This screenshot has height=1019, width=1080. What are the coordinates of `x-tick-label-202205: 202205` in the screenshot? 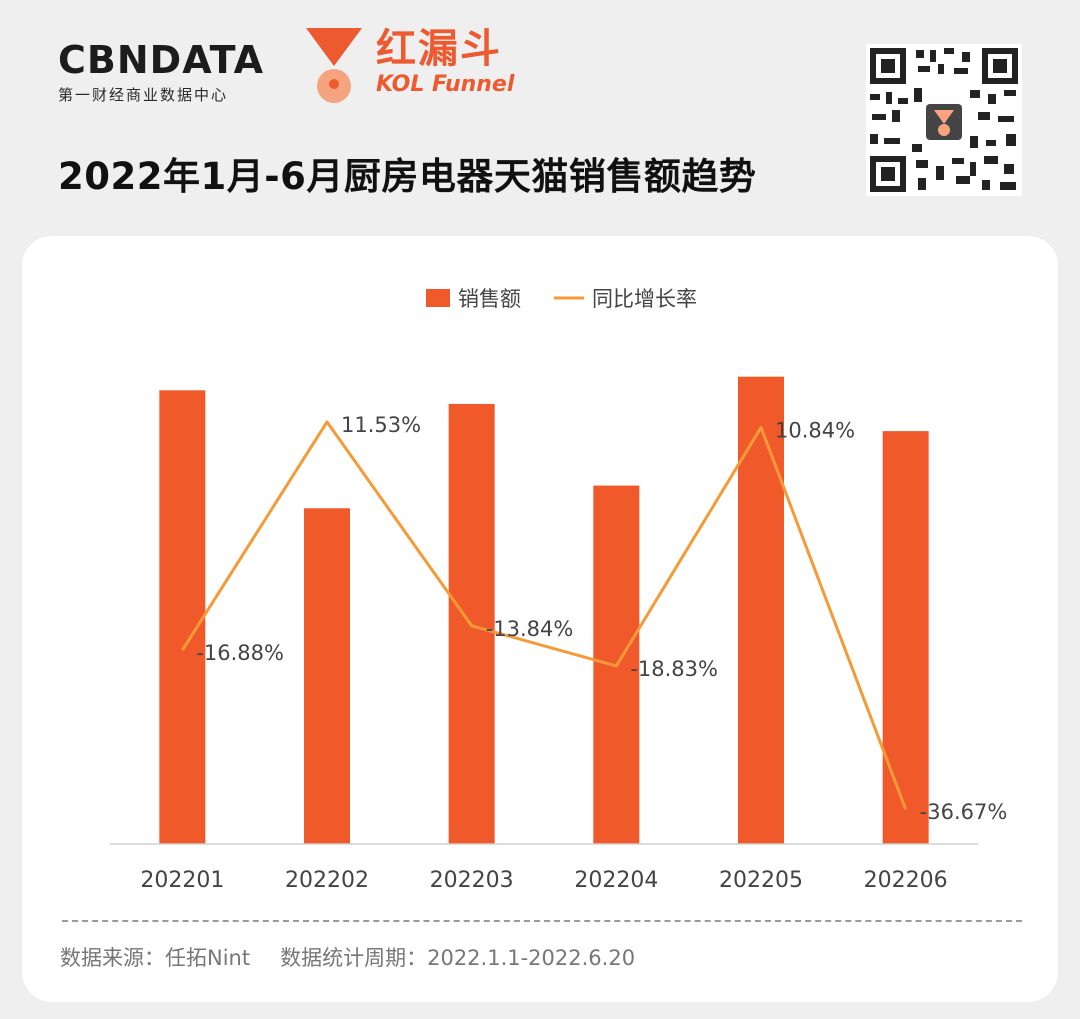 It's located at (761, 880).